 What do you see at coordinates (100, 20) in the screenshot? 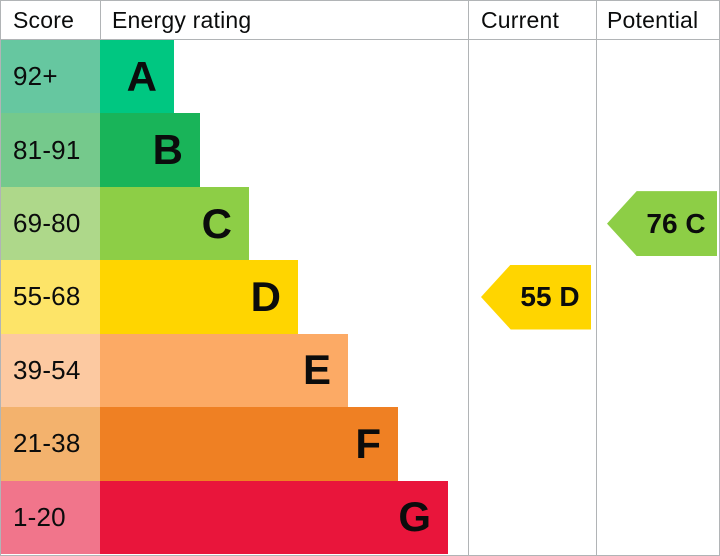
I see `score-column-divider` at bounding box center [100, 20].